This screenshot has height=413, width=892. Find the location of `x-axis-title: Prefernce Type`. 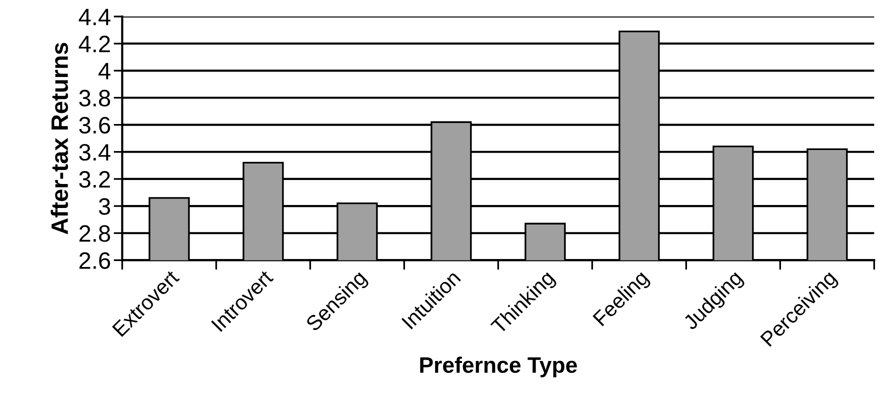

x-axis-title: Prefernce Type is located at coordinates (498, 367).